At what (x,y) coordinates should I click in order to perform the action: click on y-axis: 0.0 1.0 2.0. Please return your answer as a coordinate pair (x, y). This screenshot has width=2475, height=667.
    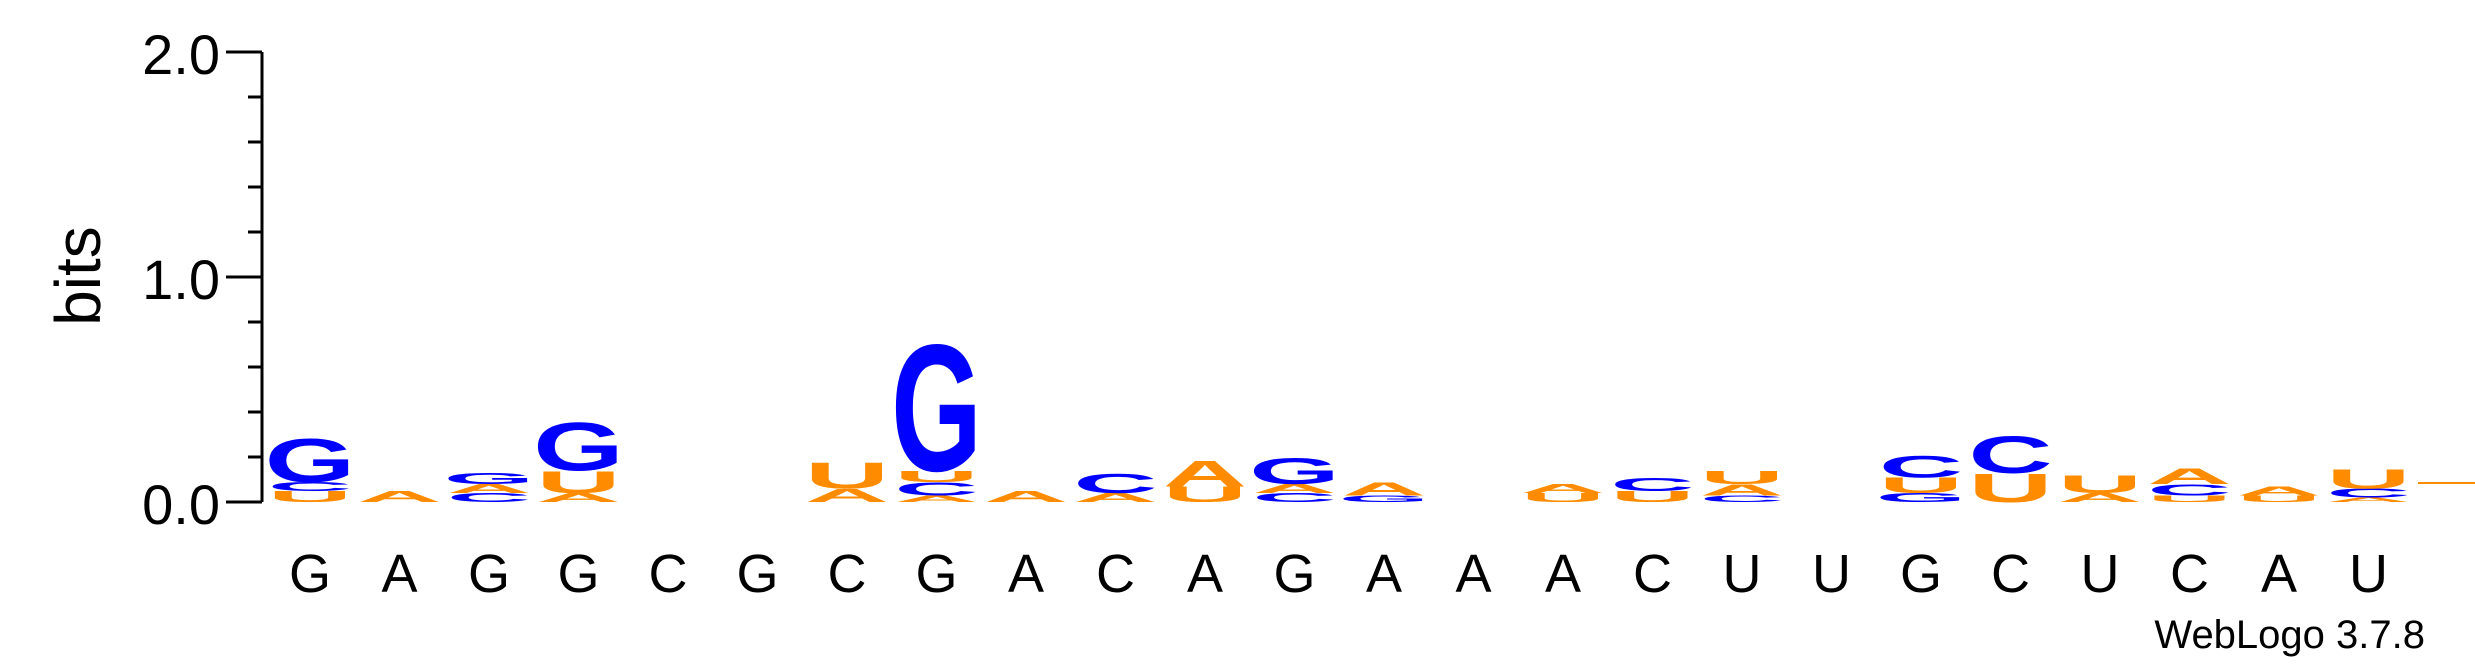
    Looking at the image, I should click on (203, 279).